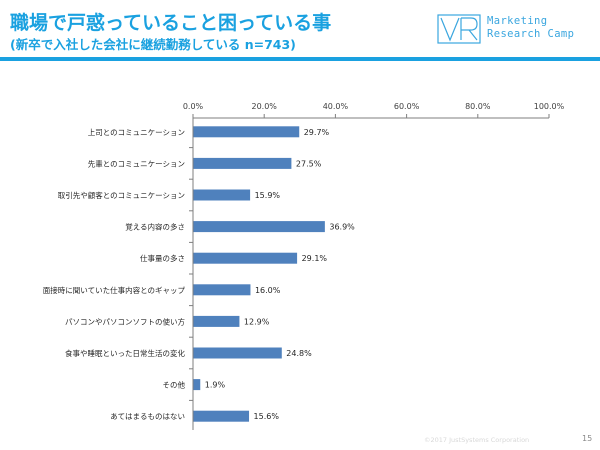 The image size is (600, 450). I want to click on logo-mark-icon, so click(459, 29).